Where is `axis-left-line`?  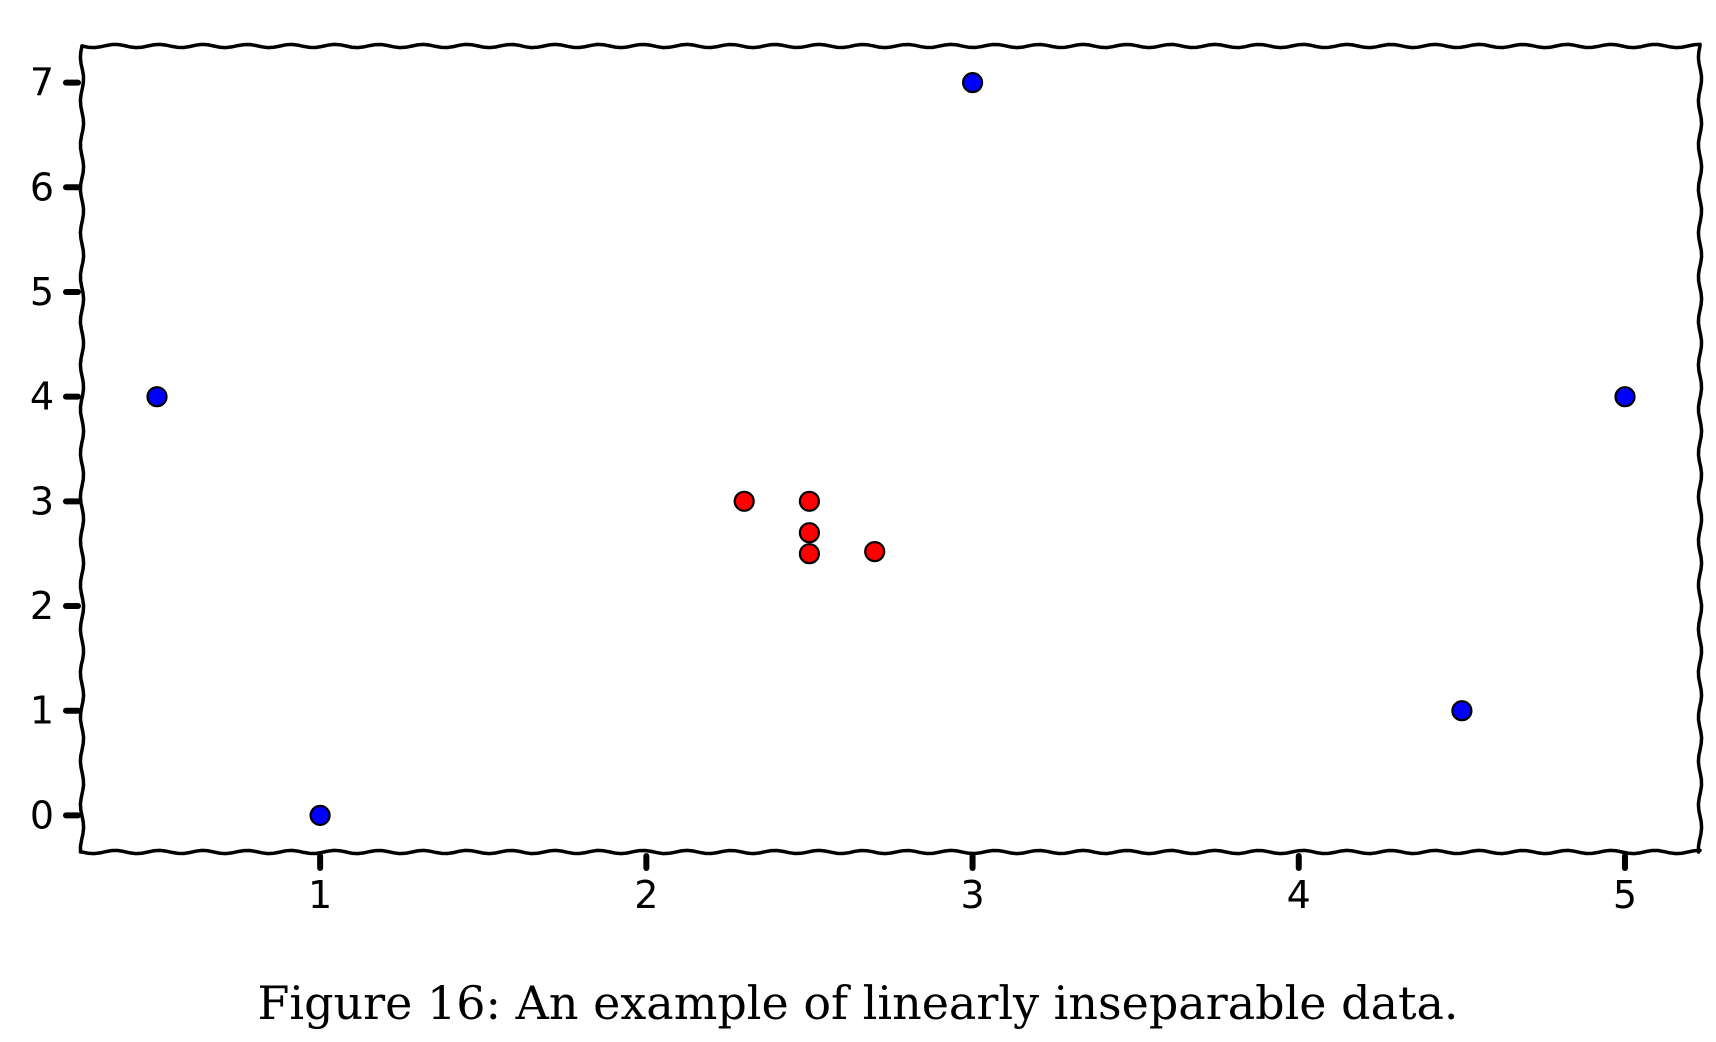 axis-left-line is located at coordinates (82, 449).